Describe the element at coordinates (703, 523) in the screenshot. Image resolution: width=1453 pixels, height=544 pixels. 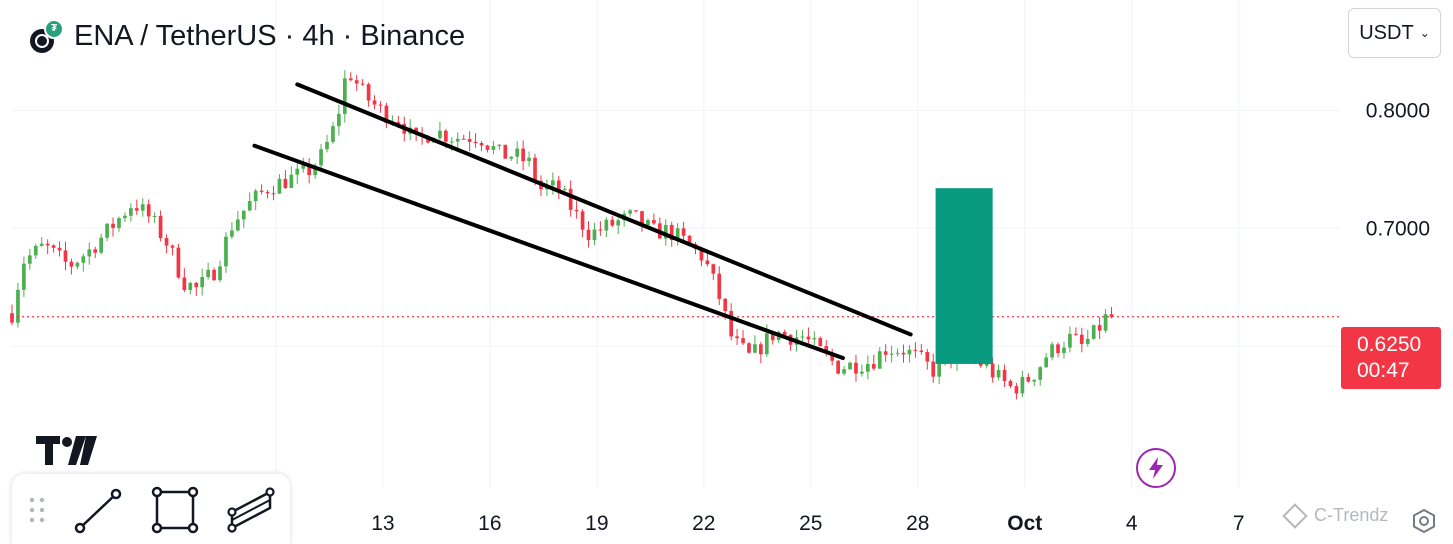
I see `x-tick-label: 22` at that location.